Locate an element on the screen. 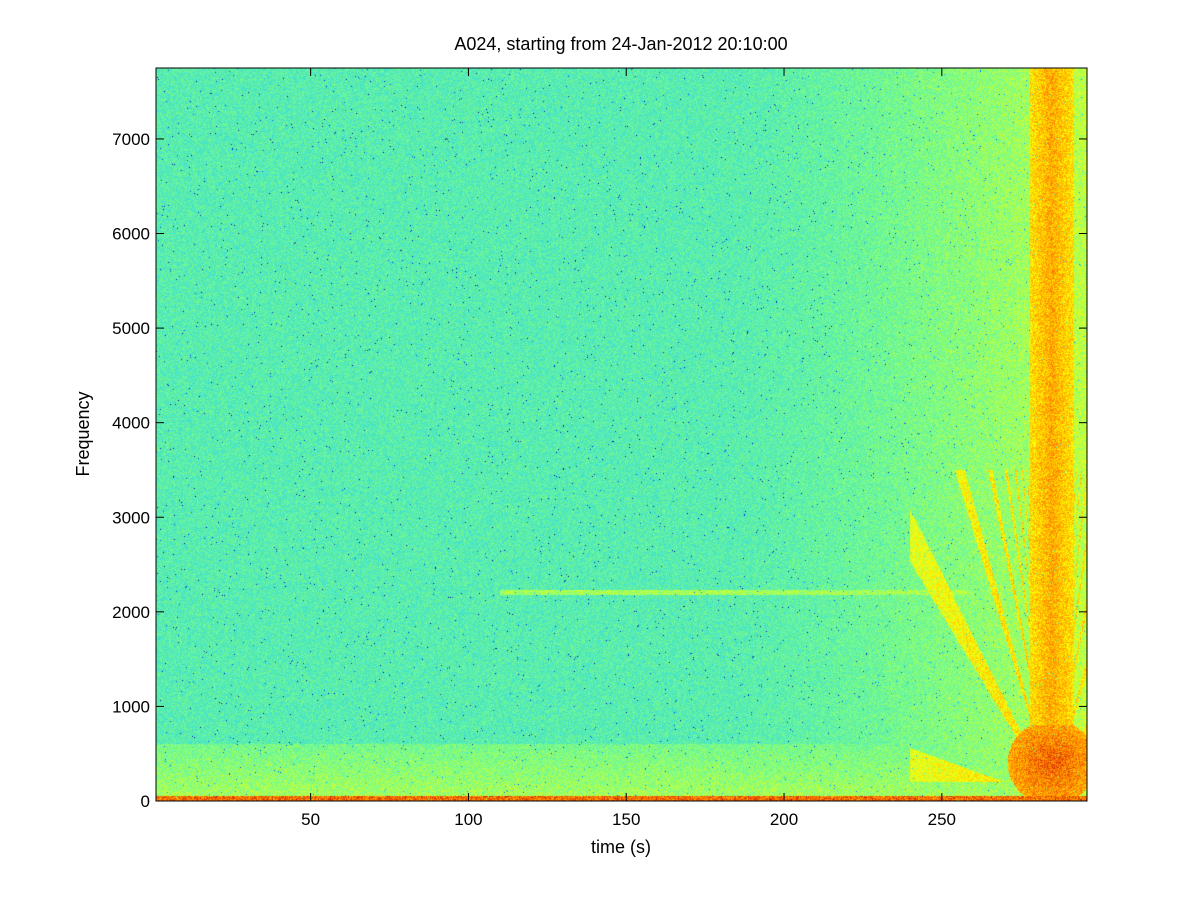 This screenshot has width=1200, height=900. y-tick-label: 3000 is located at coordinates (131, 517).